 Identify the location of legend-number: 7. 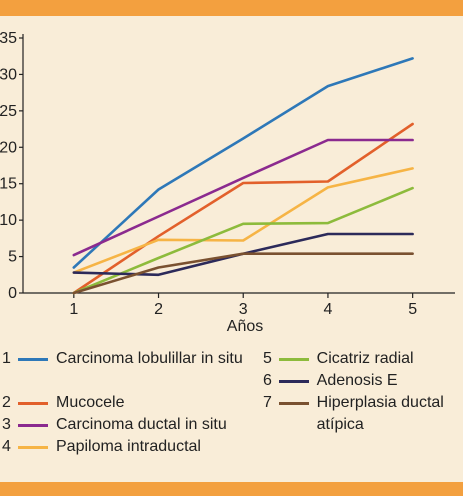
(267, 402).